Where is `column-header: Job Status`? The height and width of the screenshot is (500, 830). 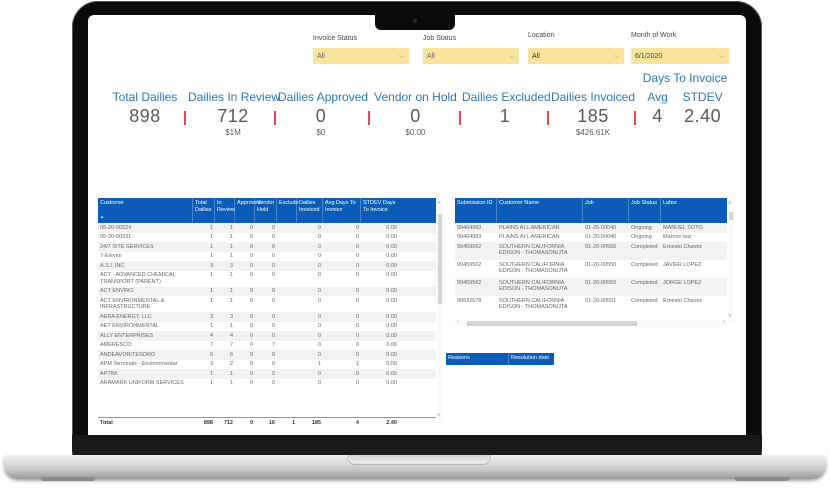 column-header: Job Status is located at coordinates (645, 210).